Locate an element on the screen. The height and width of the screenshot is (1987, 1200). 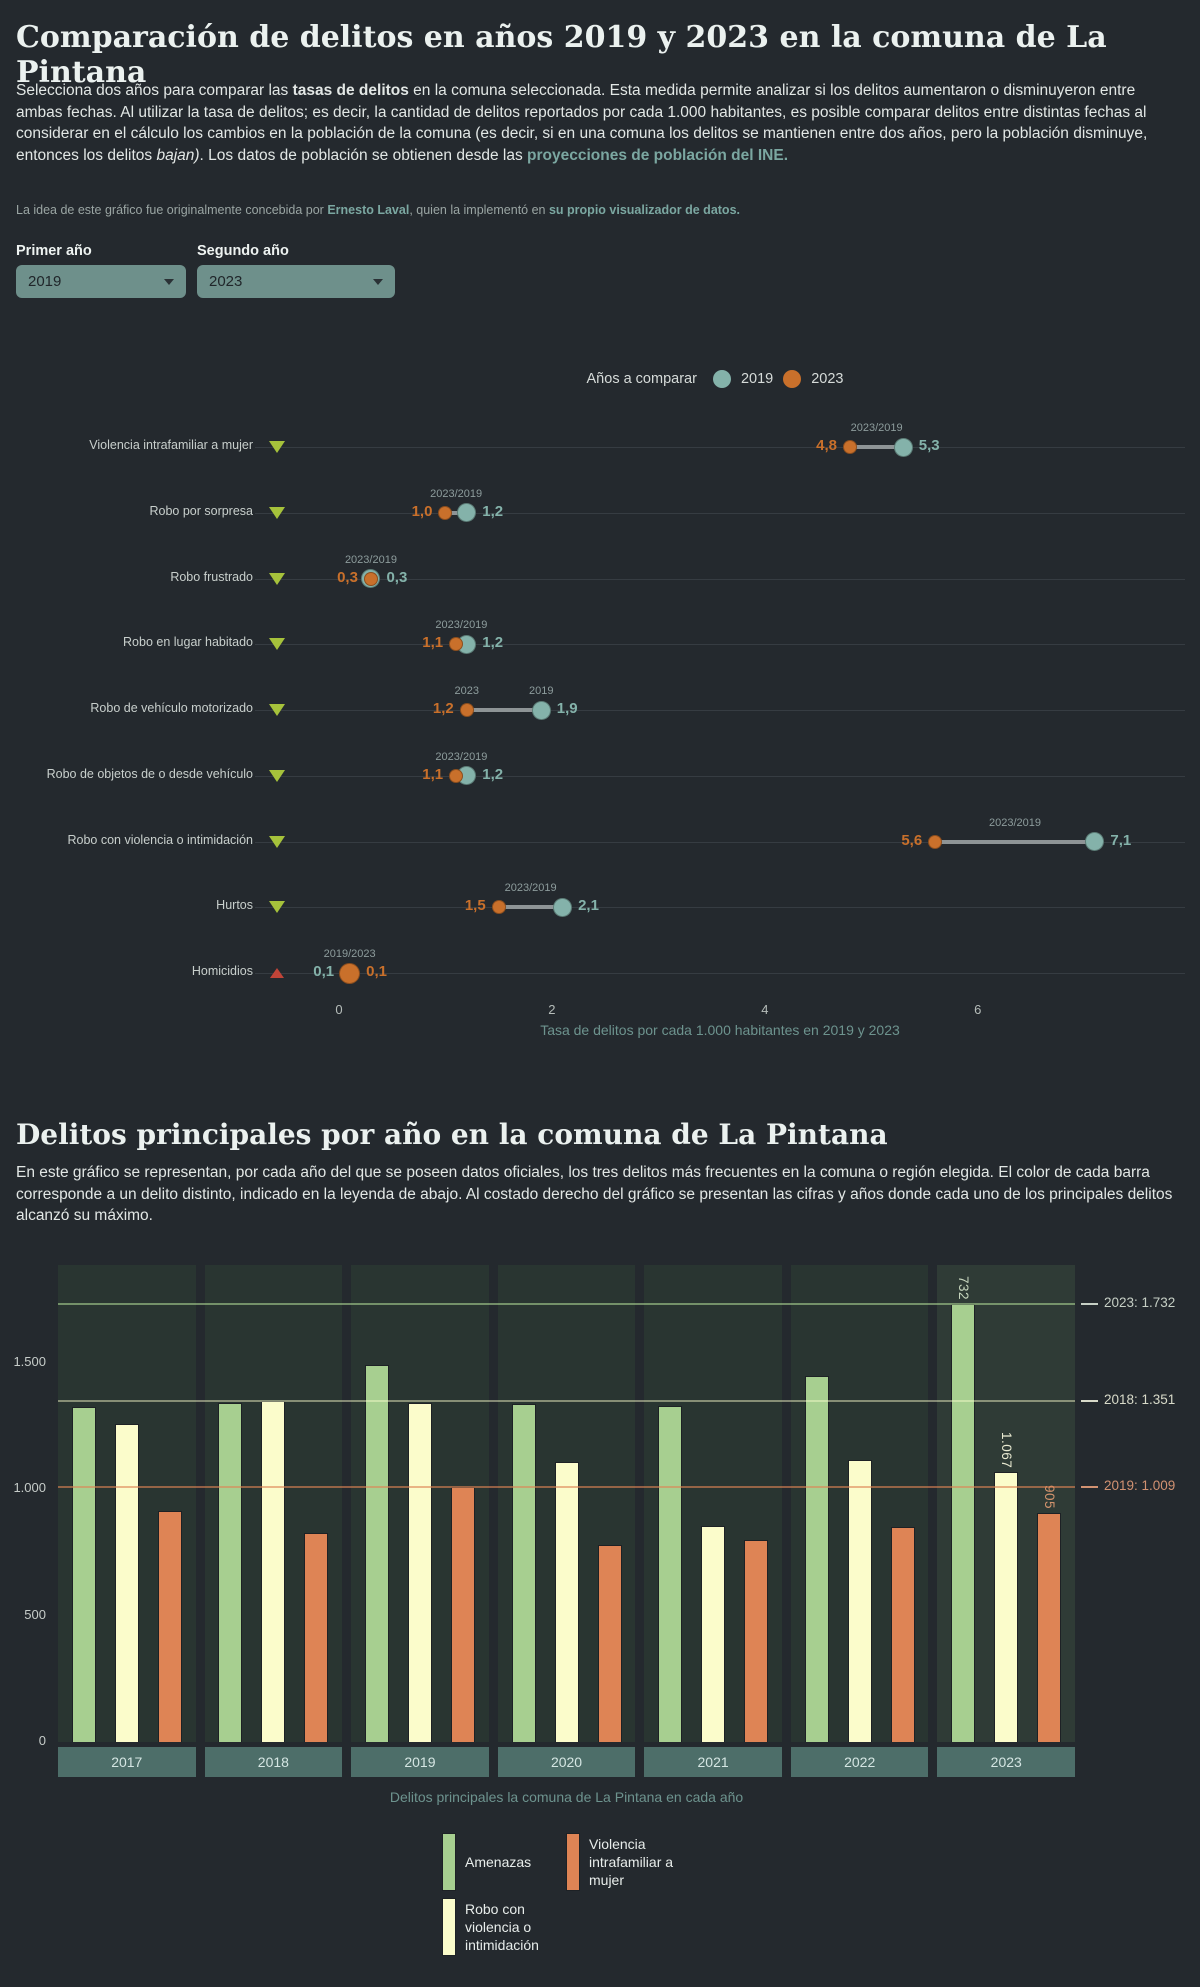
ernesto-laval-link: Ernesto Laval is located at coordinates (368, 210).